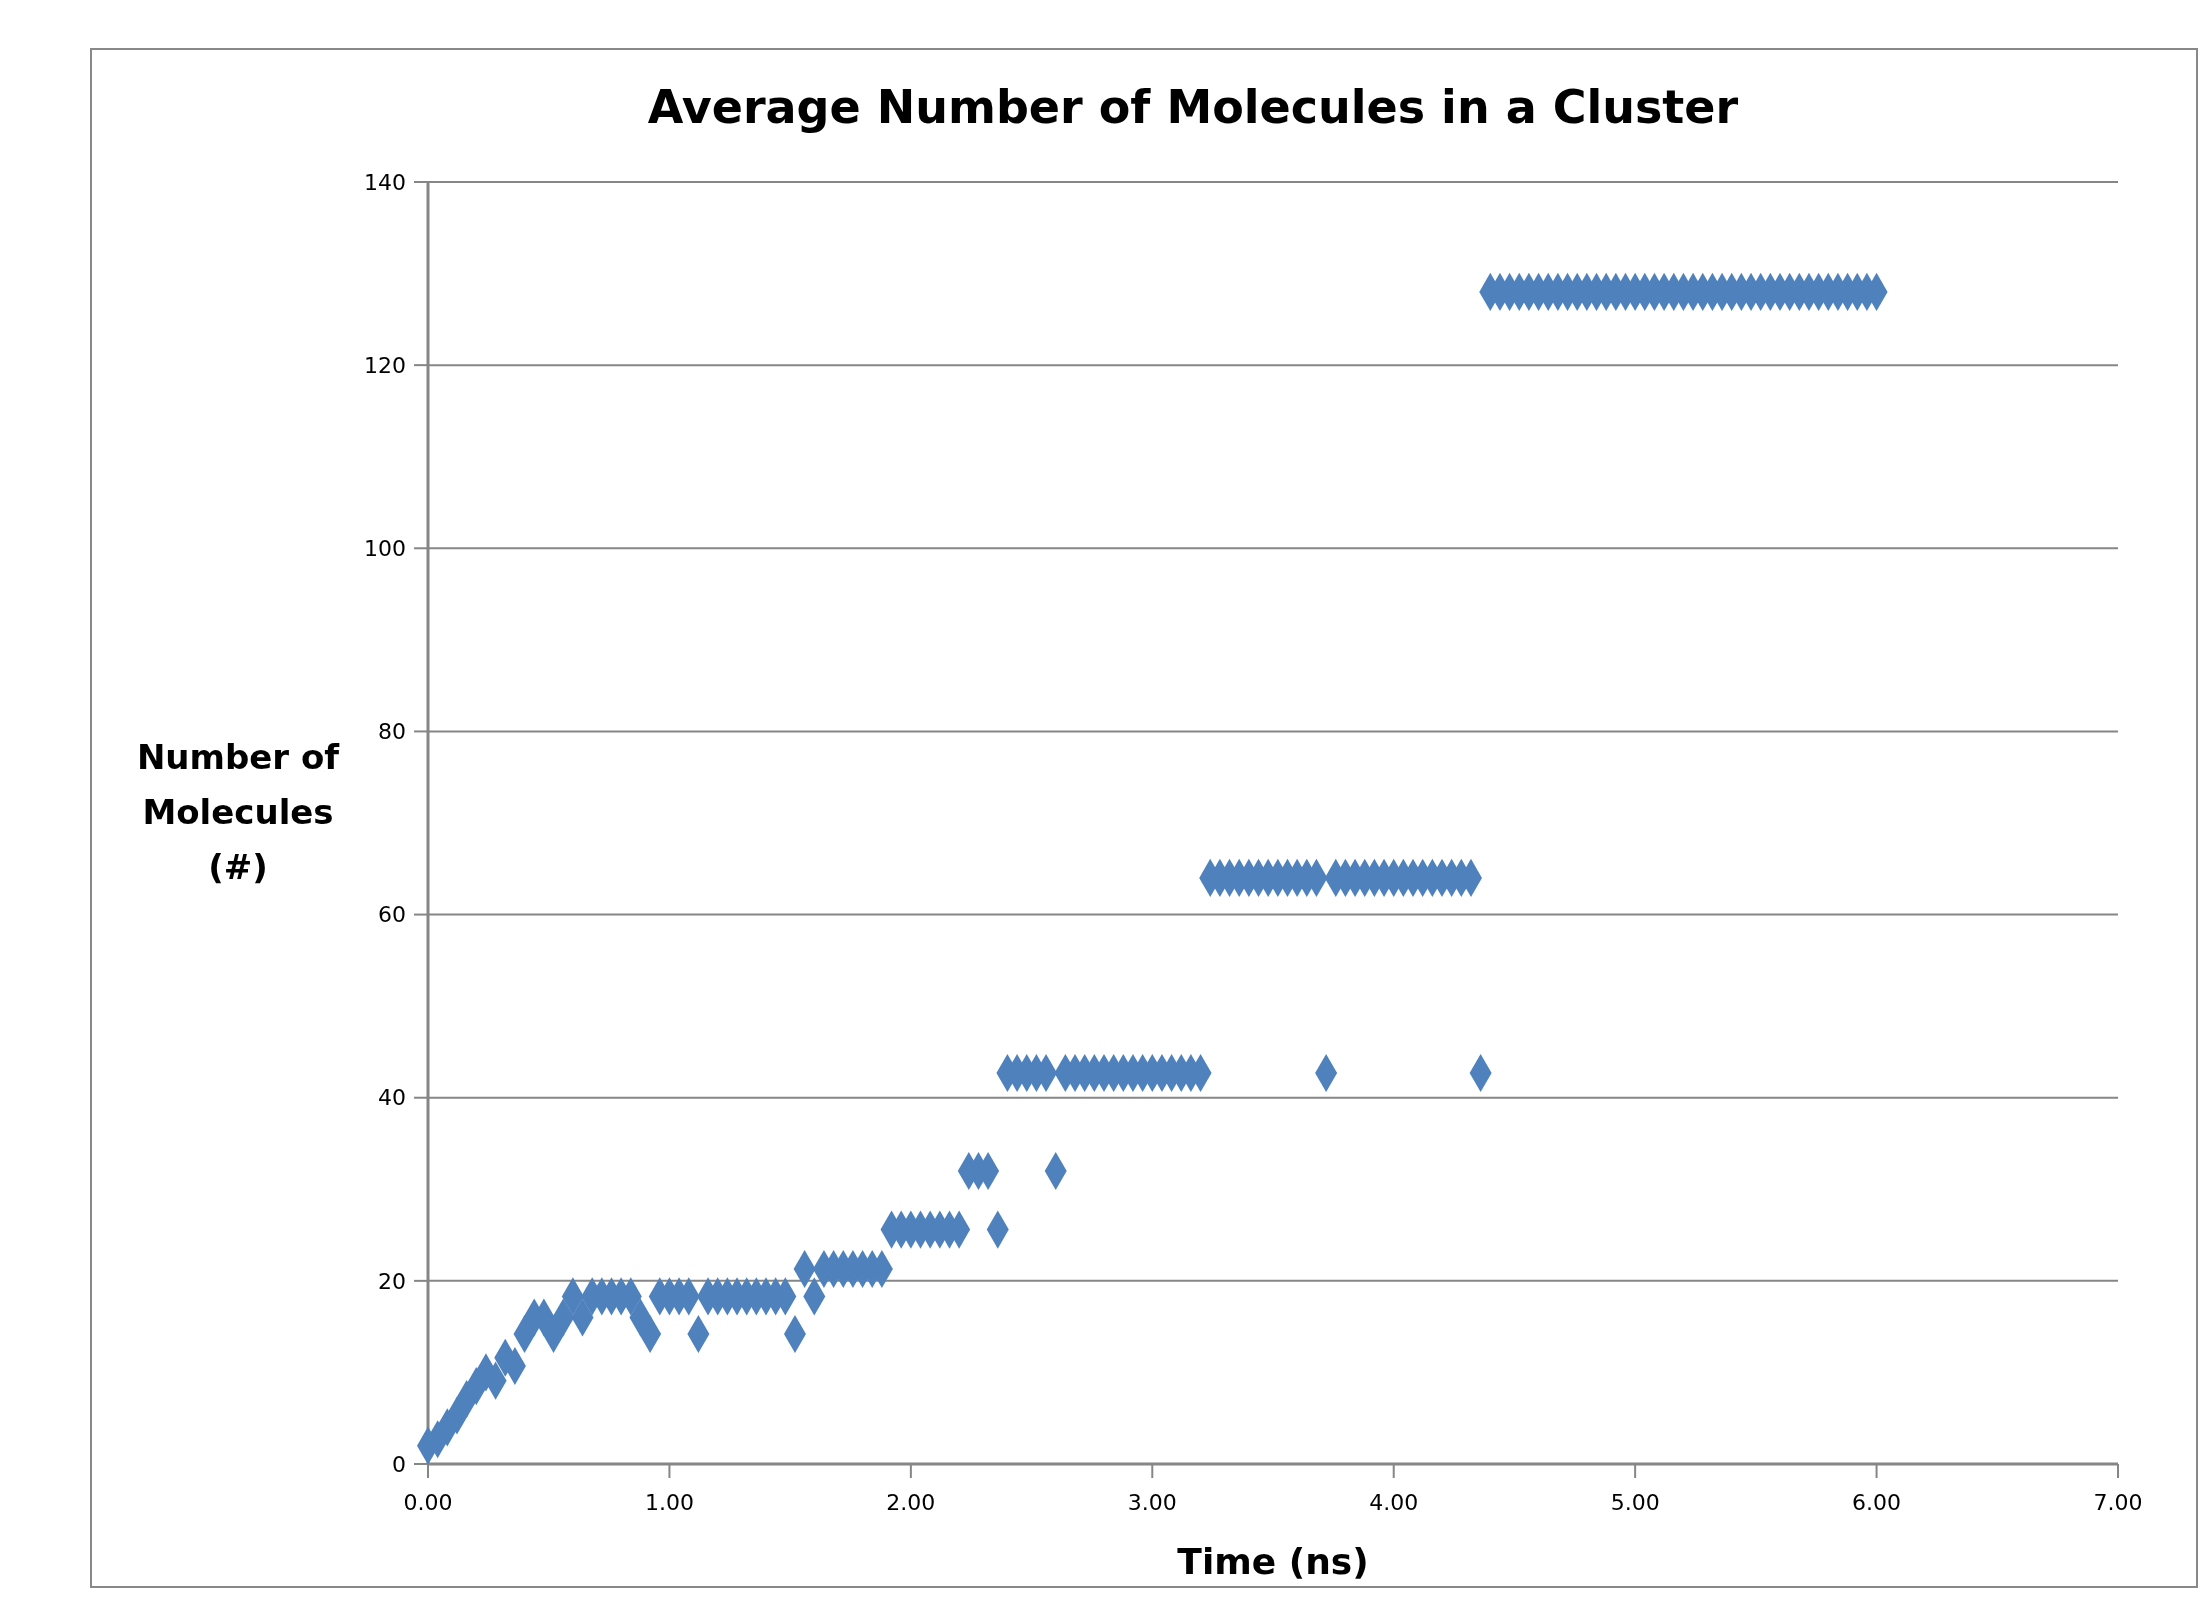 The image size is (2203, 1597). What do you see at coordinates (1273, 1561) in the screenshot?
I see `x-axis-title: Time (ns)` at bounding box center [1273, 1561].